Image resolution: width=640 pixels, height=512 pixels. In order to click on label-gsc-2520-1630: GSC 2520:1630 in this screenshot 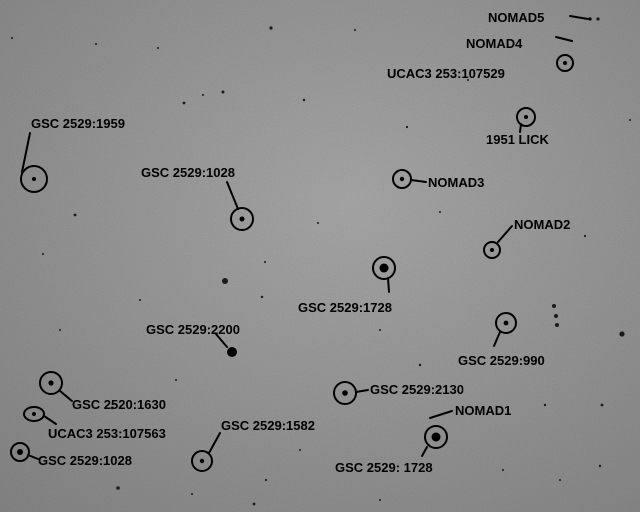, I will do `click(119, 404)`.